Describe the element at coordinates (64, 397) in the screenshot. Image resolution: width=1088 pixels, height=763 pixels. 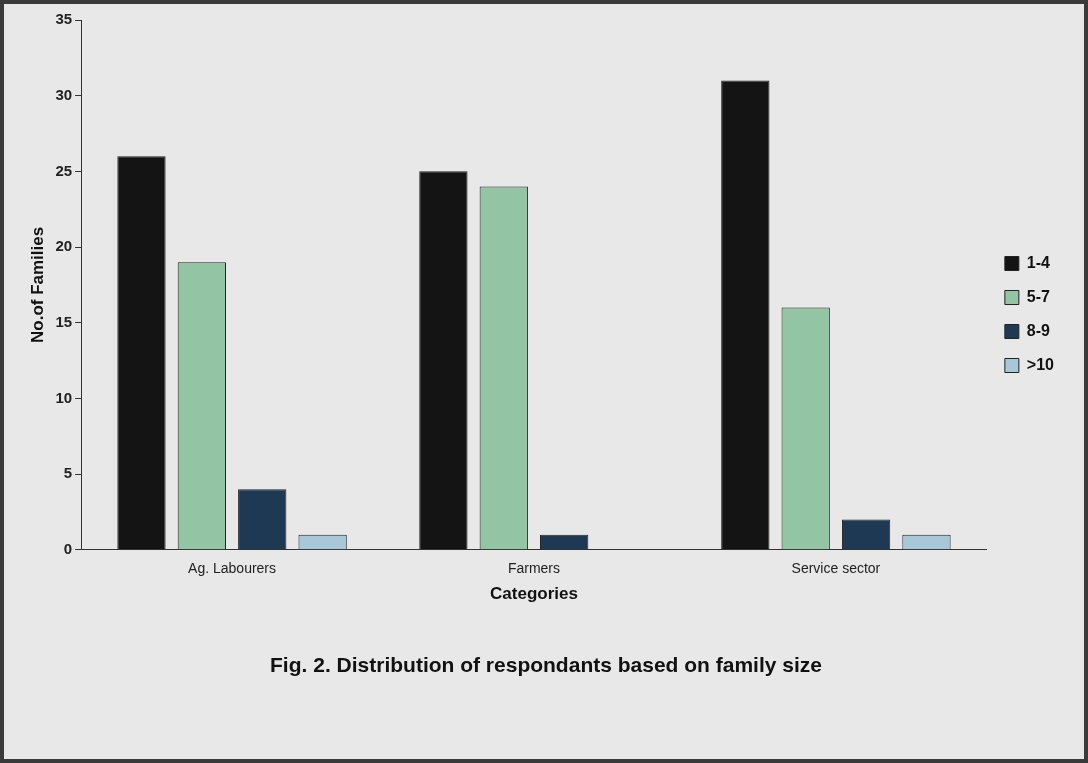
I see `y-tick-label: 10` at that location.